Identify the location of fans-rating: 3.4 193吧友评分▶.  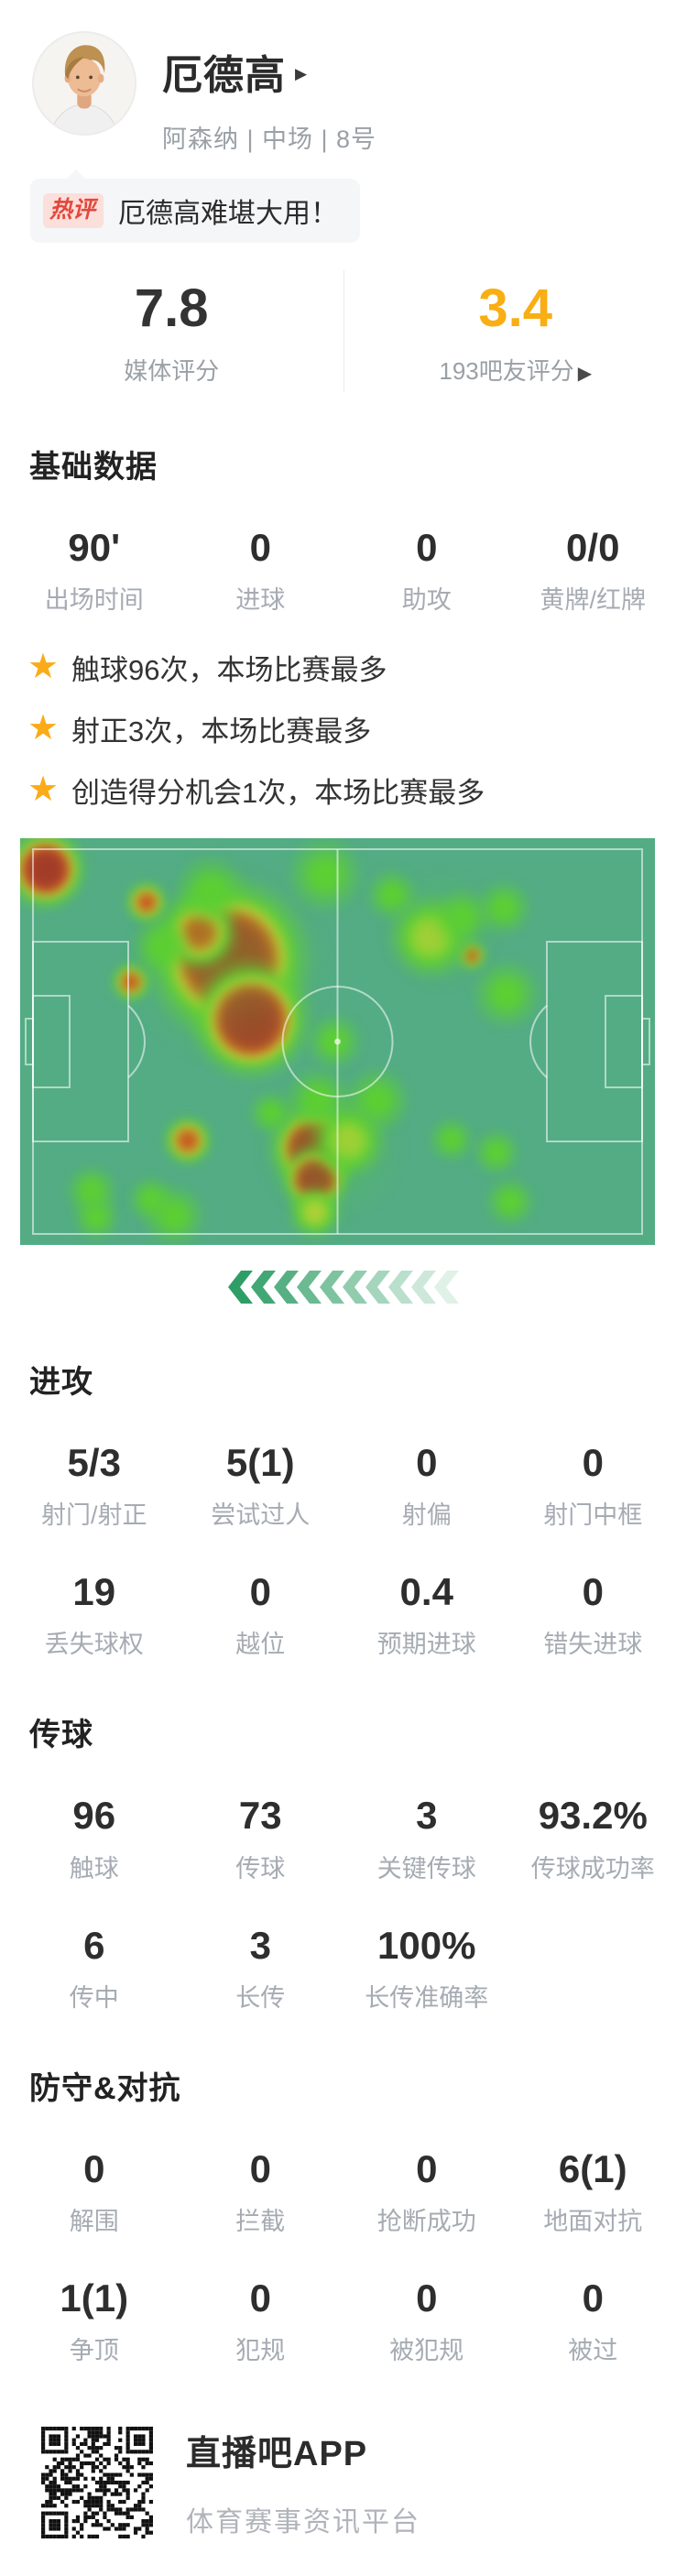
(516, 331).